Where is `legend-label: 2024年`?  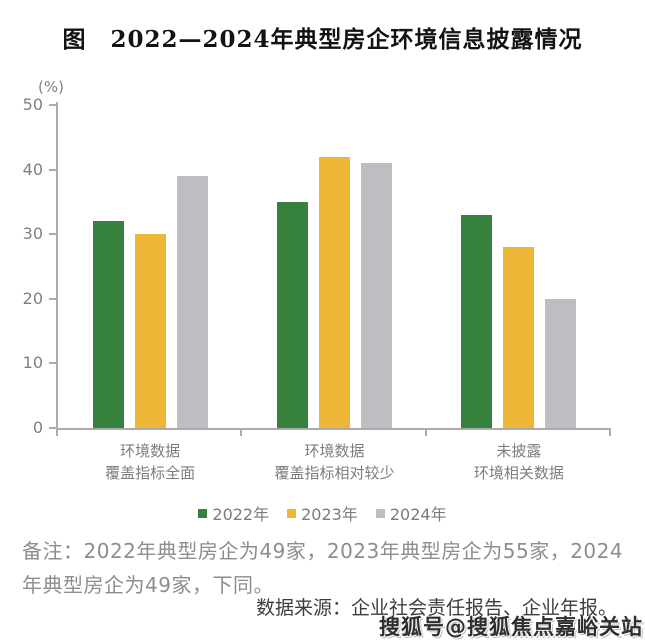 legend-label: 2024年 is located at coordinates (418, 514).